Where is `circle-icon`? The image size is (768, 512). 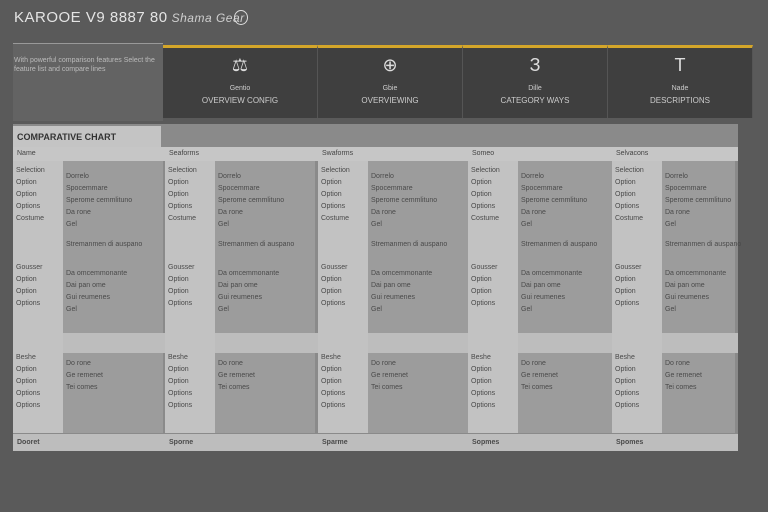 circle-icon is located at coordinates (241, 17).